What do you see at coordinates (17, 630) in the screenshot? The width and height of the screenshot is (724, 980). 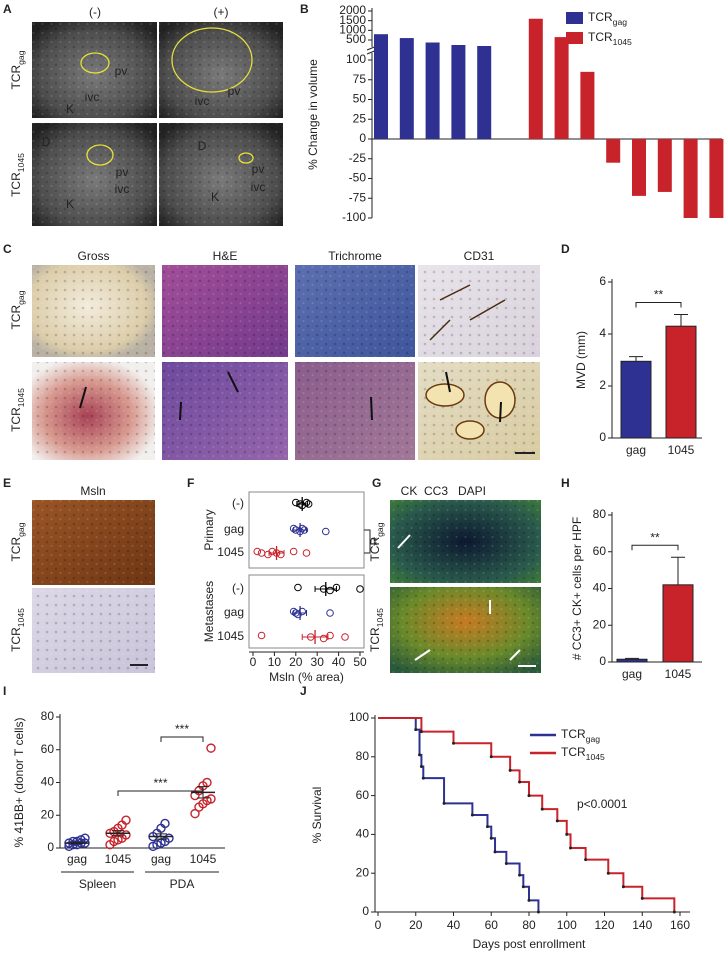 I see `row-label: TCR1045` at bounding box center [17, 630].